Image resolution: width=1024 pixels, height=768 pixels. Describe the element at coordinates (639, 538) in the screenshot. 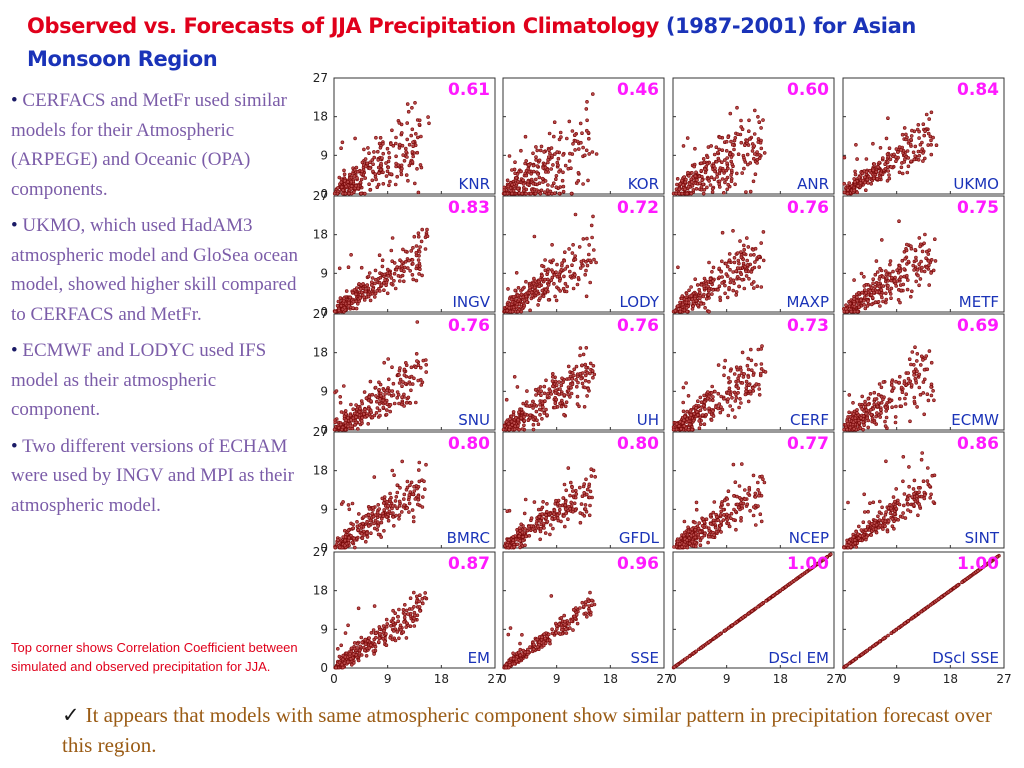

I see `panel-label: GFDL` at that location.